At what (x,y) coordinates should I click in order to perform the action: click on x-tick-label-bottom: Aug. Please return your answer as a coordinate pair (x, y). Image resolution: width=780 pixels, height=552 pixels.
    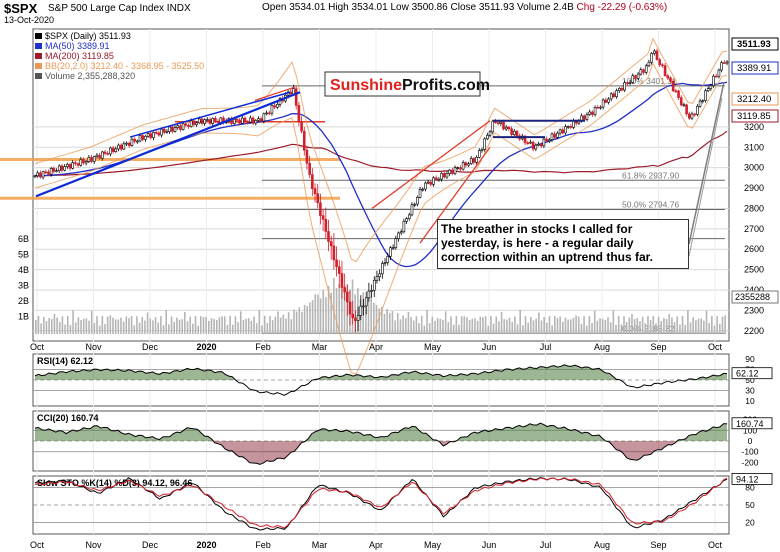
    Looking at the image, I should click on (602, 545).